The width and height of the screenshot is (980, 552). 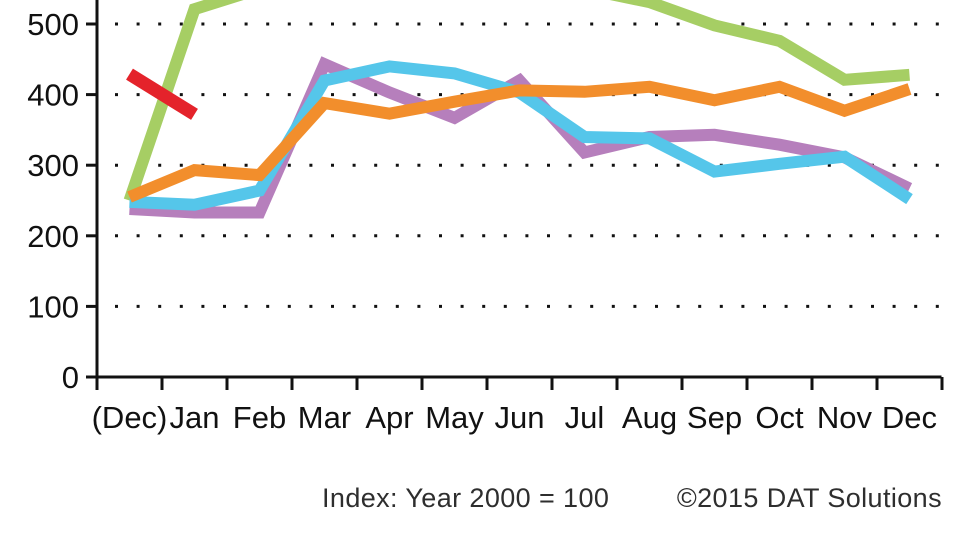 I want to click on x-tick-label-feb: Feb, so click(x=259, y=417).